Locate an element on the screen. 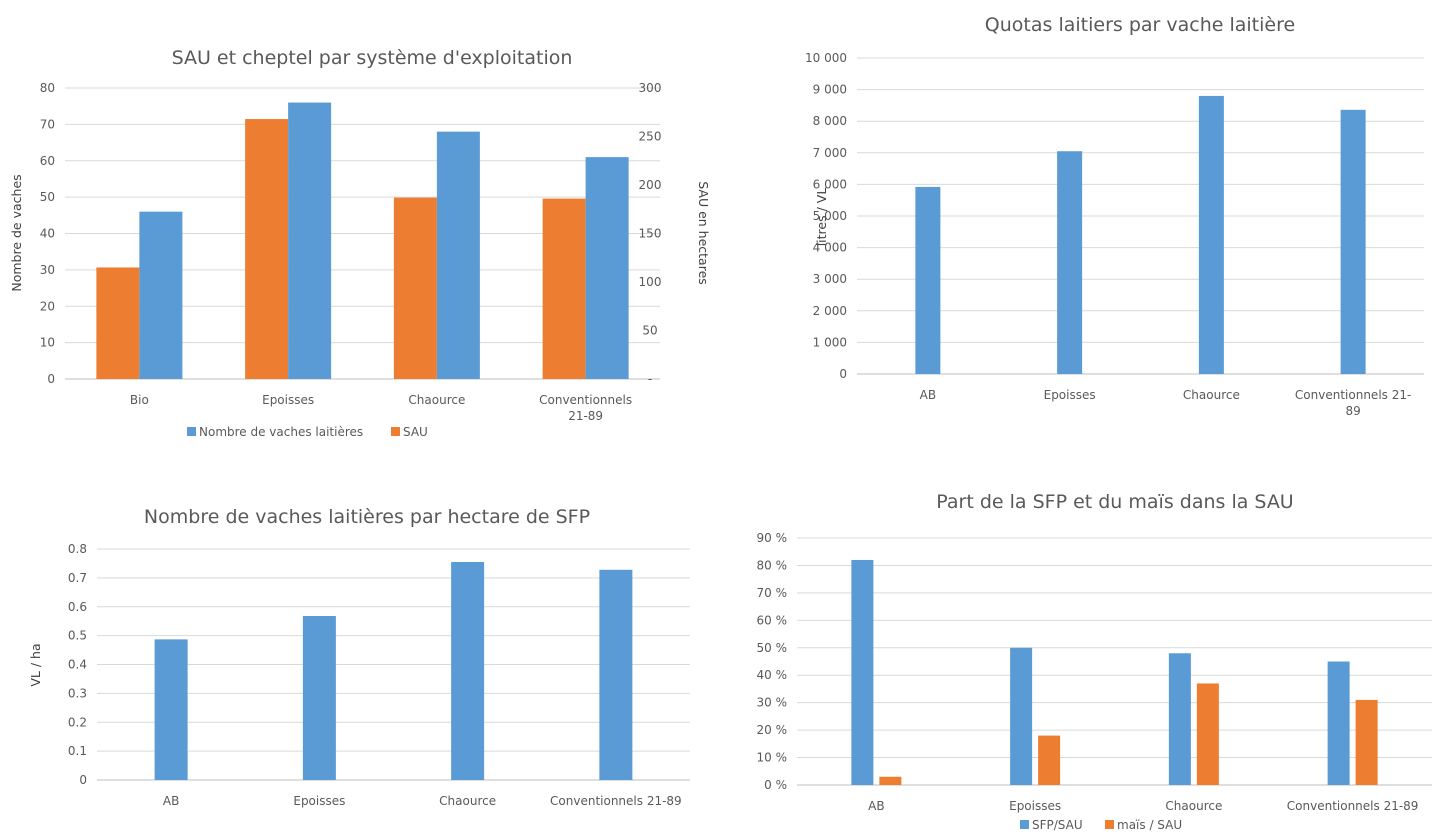 The height and width of the screenshot is (834, 1434). y-tick-label: 9 000 is located at coordinates (830, 90).